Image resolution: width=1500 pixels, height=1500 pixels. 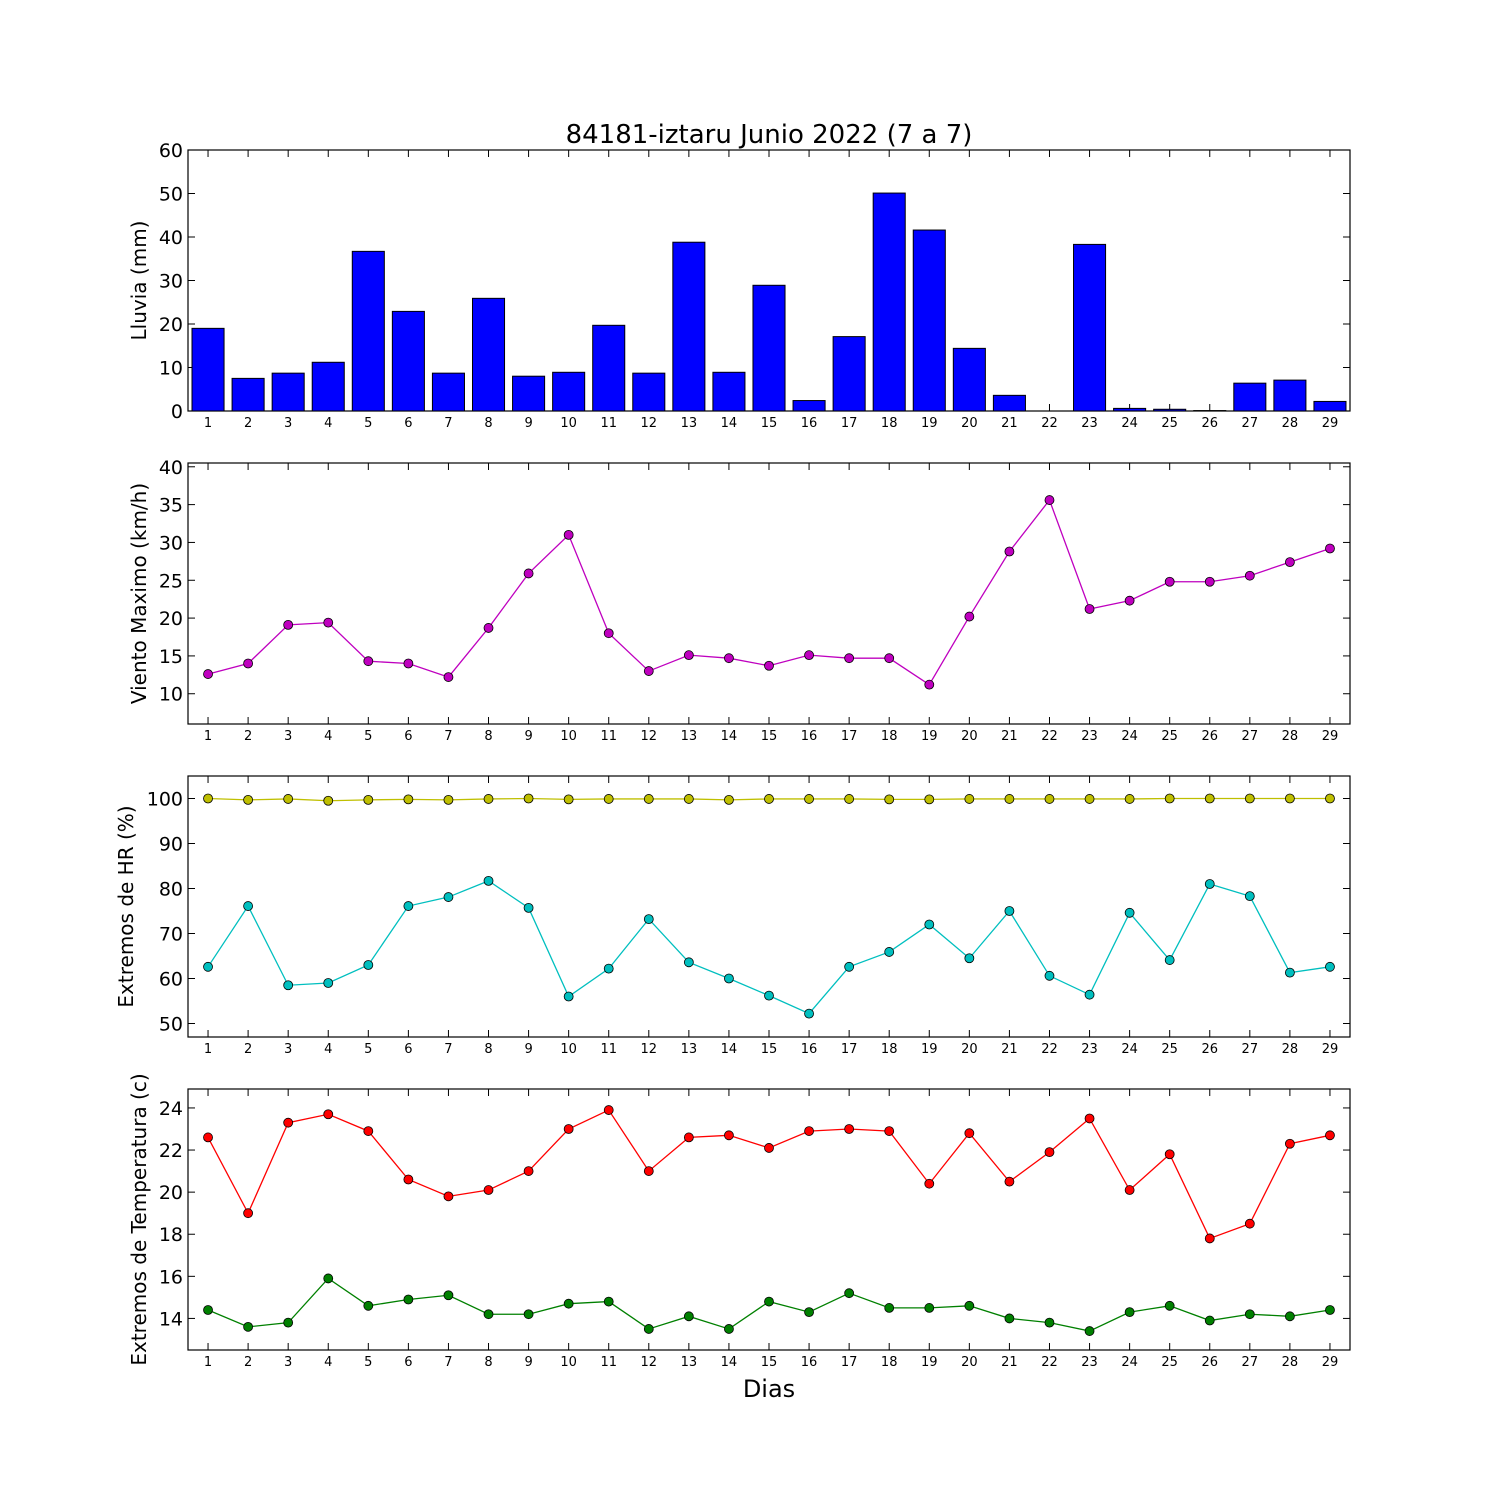 I want to click on x-tick-label: 16, so click(x=809, y=423).